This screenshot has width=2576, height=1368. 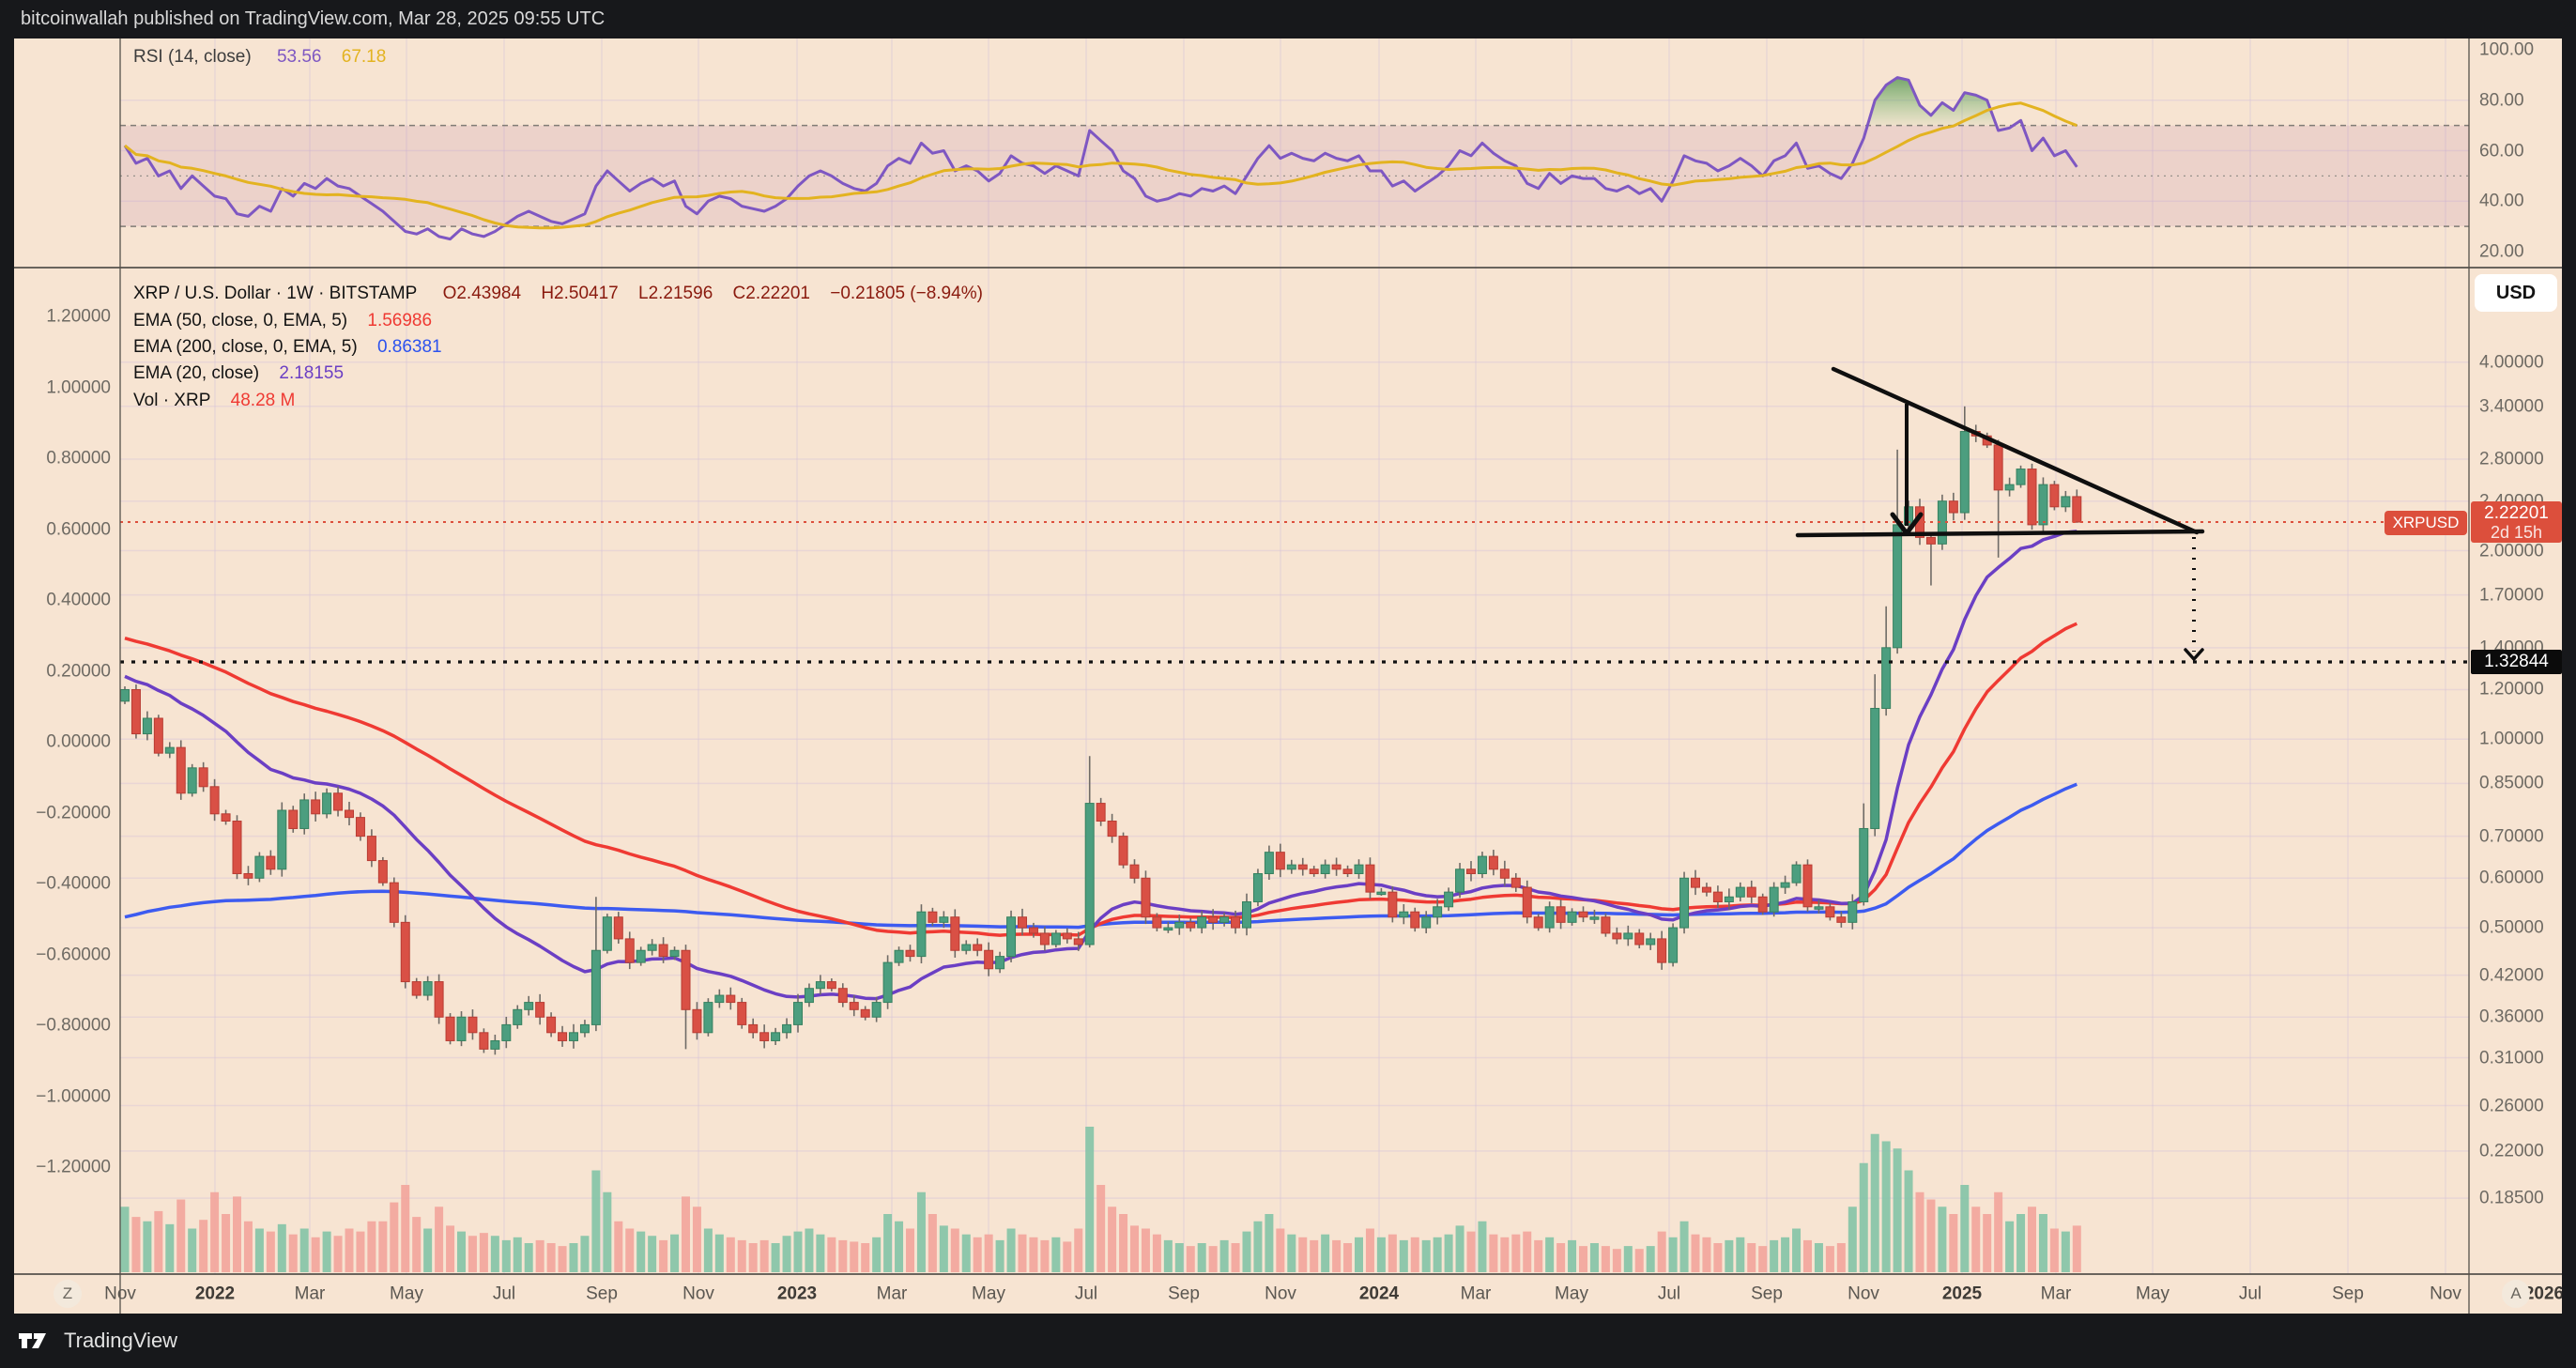 I want to click on tradingview-logo-icon, so click(x=36, y=1341).